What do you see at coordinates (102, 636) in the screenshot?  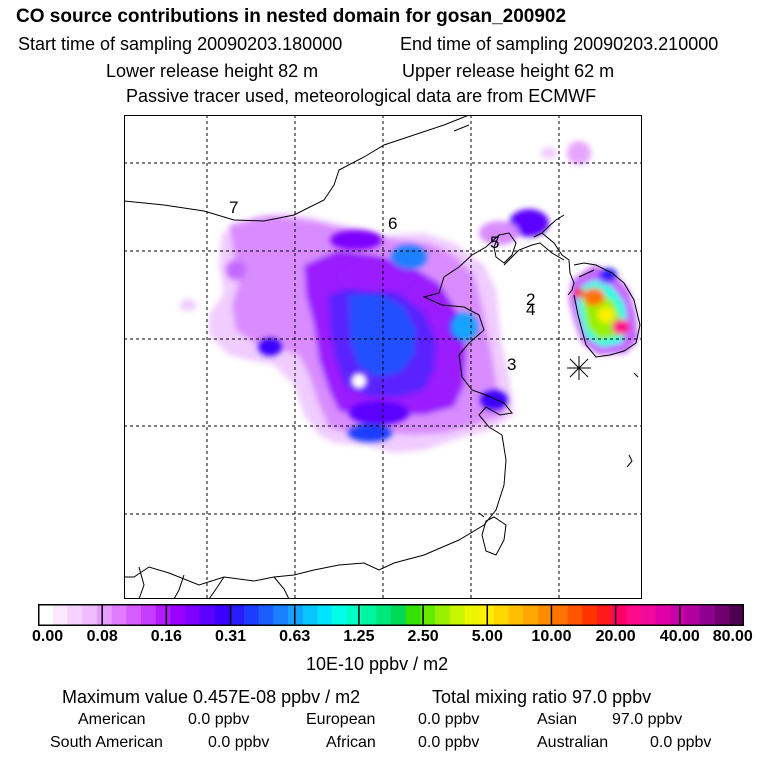 I see `colorbar-tick-label: 0.08` at bounding box center [102, 636].